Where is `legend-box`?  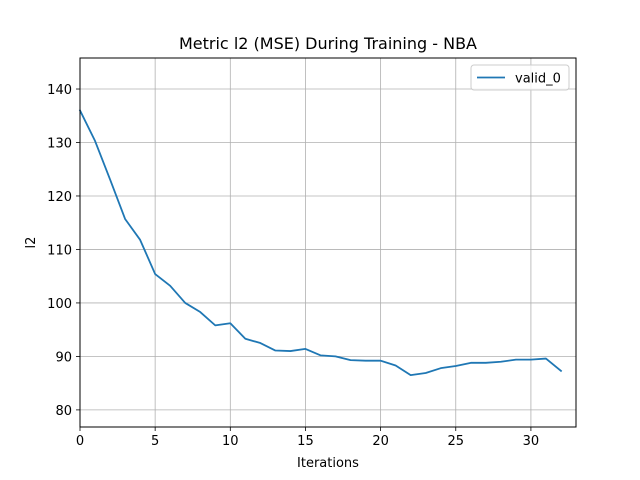 legend-box is located at coordinates (520, 77).